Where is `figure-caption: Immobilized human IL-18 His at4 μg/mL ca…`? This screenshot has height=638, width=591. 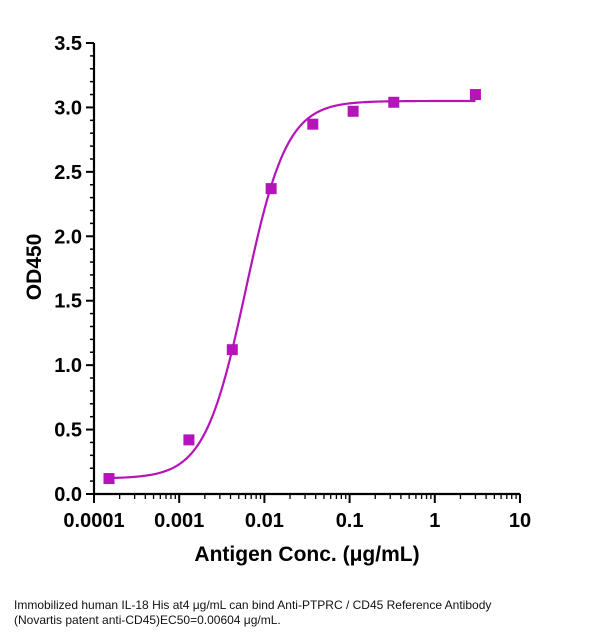
figure-caption: Immobilized human IL-18 His at4 μg/mL ca… is located at coordinates (299, 613).